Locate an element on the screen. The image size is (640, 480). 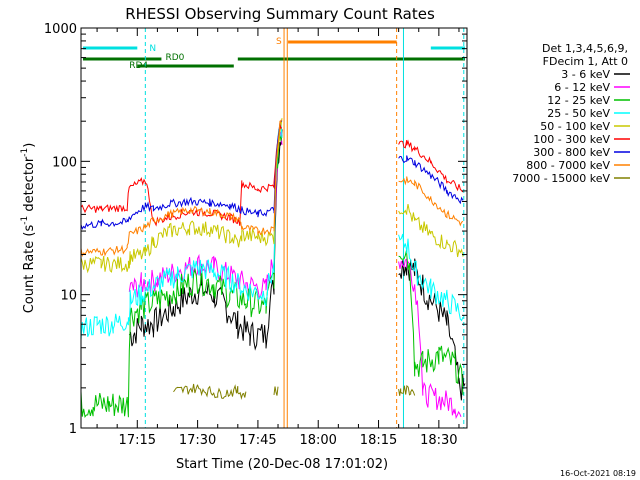
y-axis-label-part: Count Rate (s is located at coordinates (29, 269).